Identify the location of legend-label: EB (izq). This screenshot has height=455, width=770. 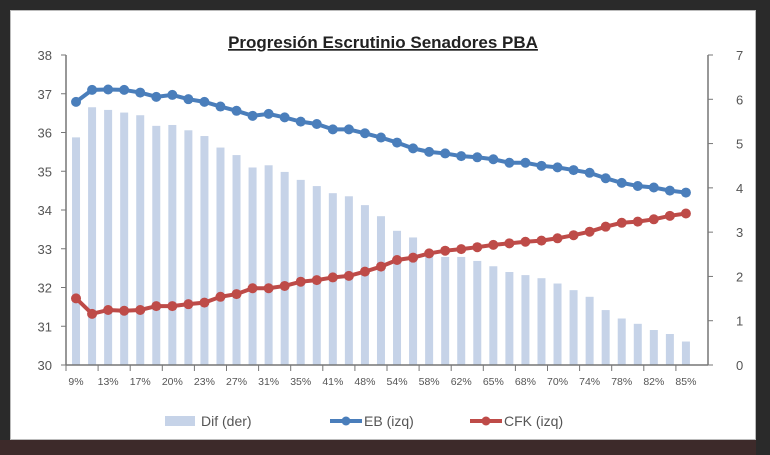
(389, 421).